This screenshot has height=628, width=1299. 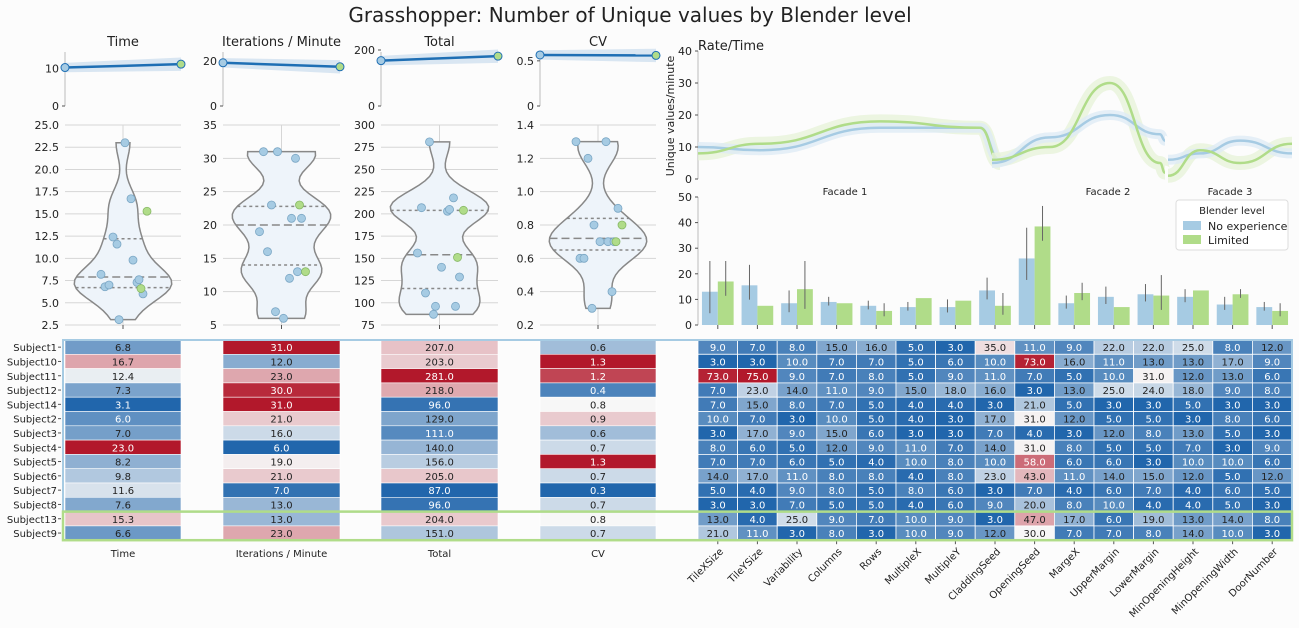 What do you see at coordinates (995, 420) in the screenshot?
I see `heat-value: 17.0` at bounding box center [995, 420].